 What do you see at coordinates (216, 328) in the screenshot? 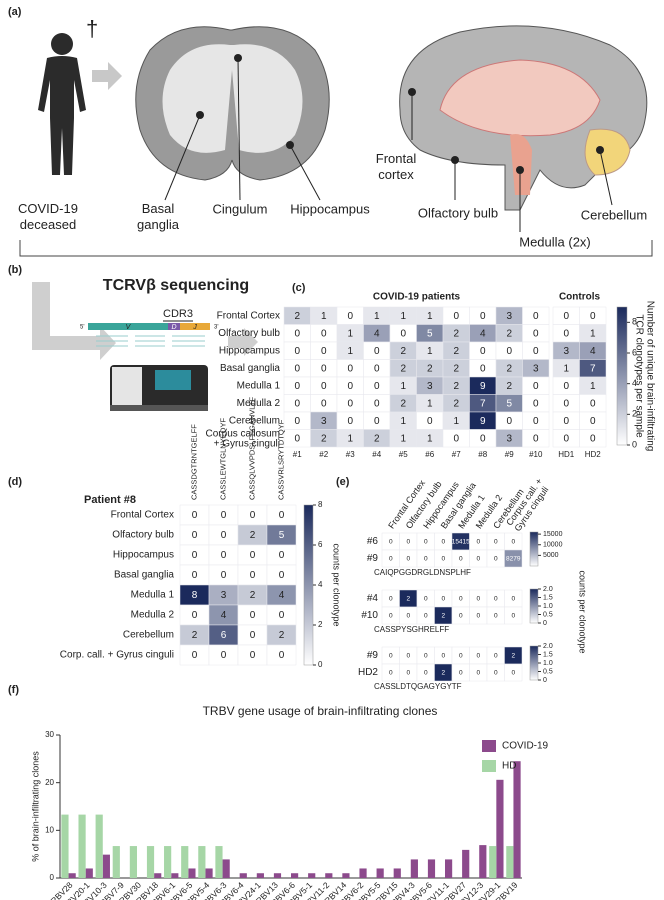
I see `label: 3'` at bounding box center [216, 328].